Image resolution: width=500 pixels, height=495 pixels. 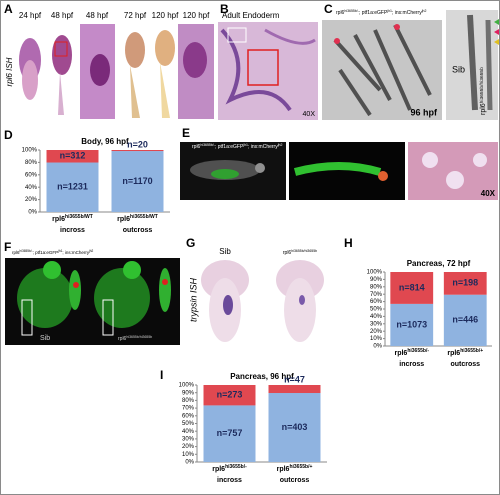 What do you see at coordinates (424, 112) in the screenshot?
I see `stage-label: 96 hpf` at bounding box center [424, 112].